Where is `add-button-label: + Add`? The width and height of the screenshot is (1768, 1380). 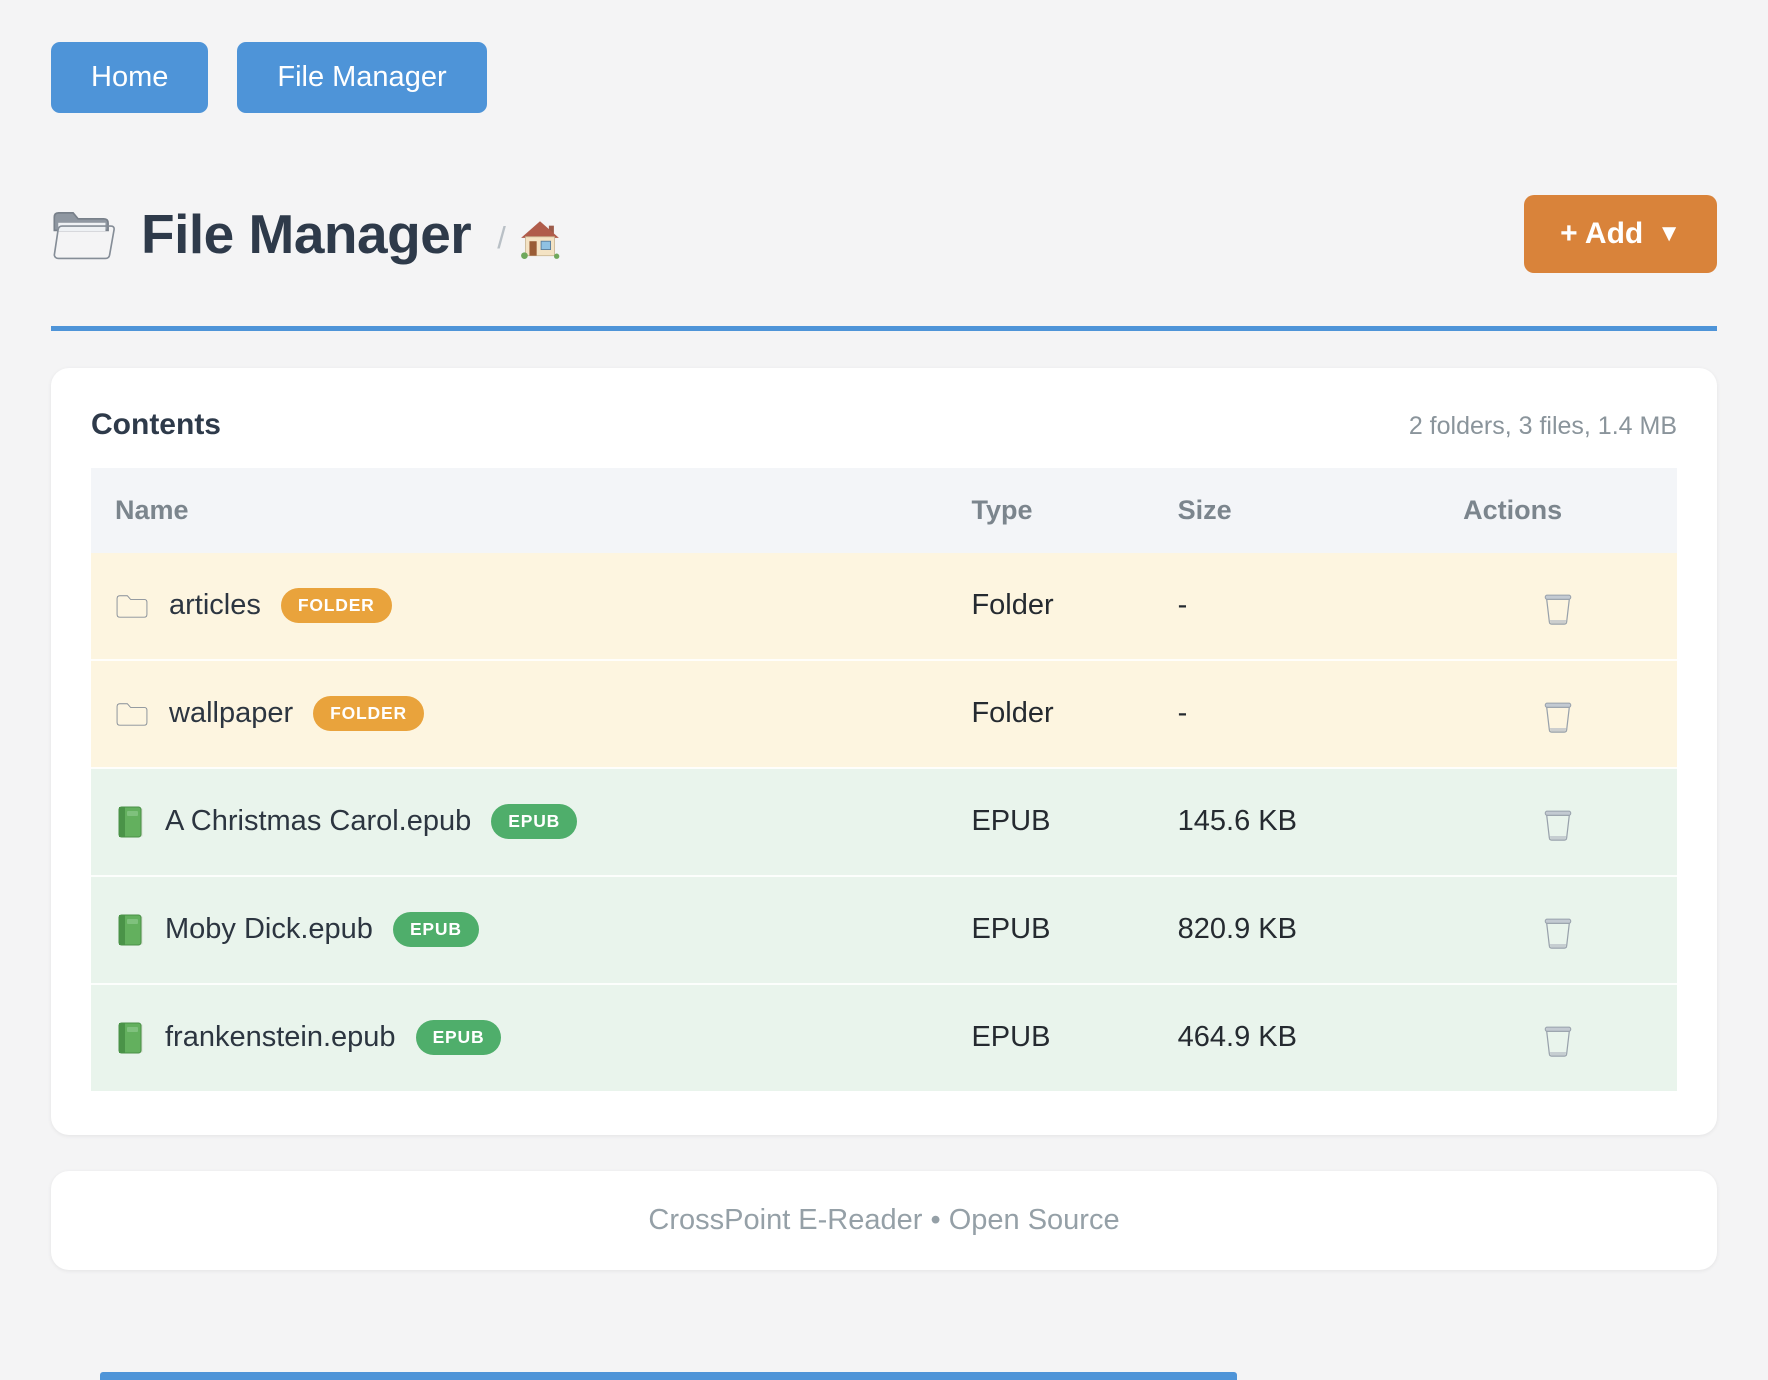 add-button-label: + Add is located at coordinates (1602, 233).